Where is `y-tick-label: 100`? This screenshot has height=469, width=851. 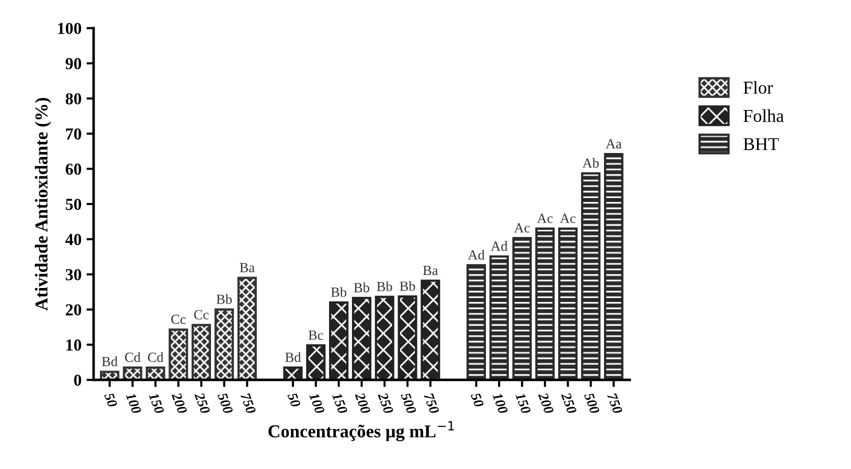 y-tick-label: 100 is located at coordinates (70, 28).